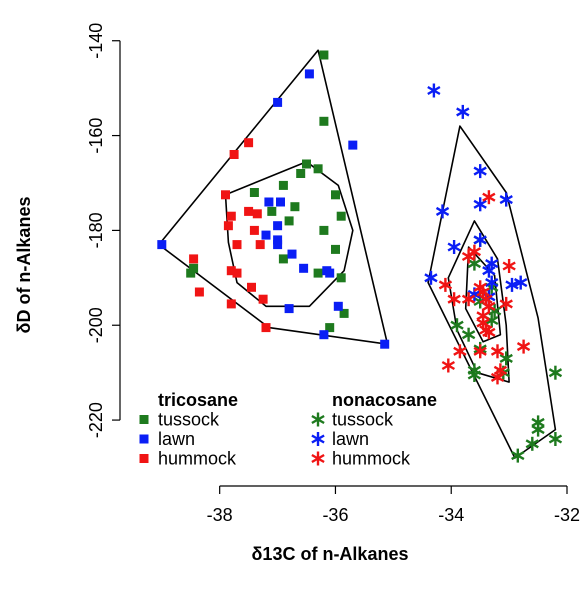 Image resolution: width=585 pixels, height=593 pixels. I want to click on y-tick-label: -180, so click(96, 230).